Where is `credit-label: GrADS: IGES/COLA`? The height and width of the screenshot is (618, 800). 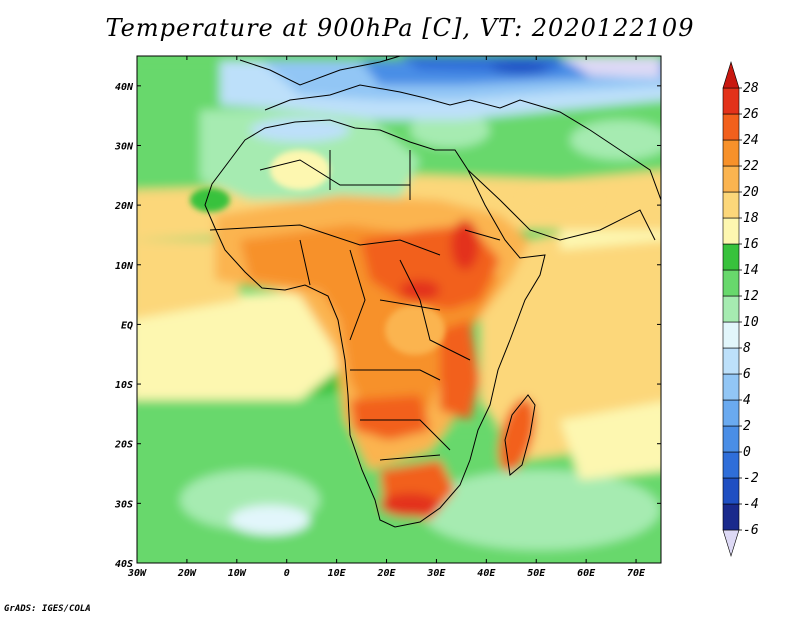 credit-label: GrADS: IGES/COLA is located at coordinates (47, 609).